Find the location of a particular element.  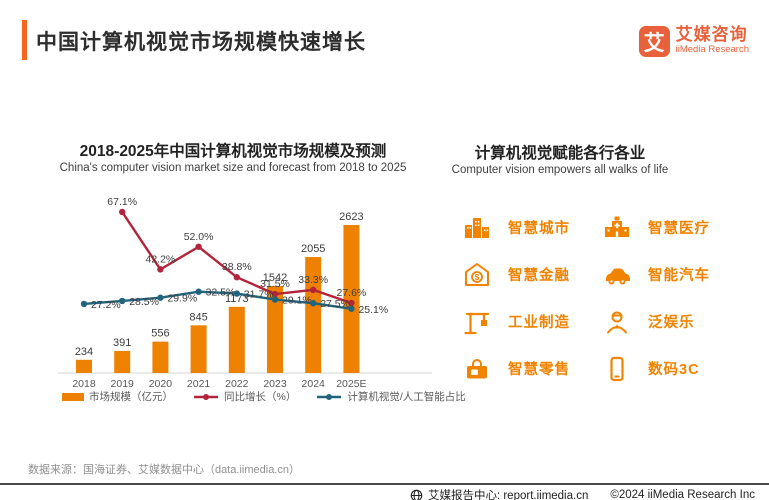

legend-label: 同比增长（%） is located at coordinates (260, 397).